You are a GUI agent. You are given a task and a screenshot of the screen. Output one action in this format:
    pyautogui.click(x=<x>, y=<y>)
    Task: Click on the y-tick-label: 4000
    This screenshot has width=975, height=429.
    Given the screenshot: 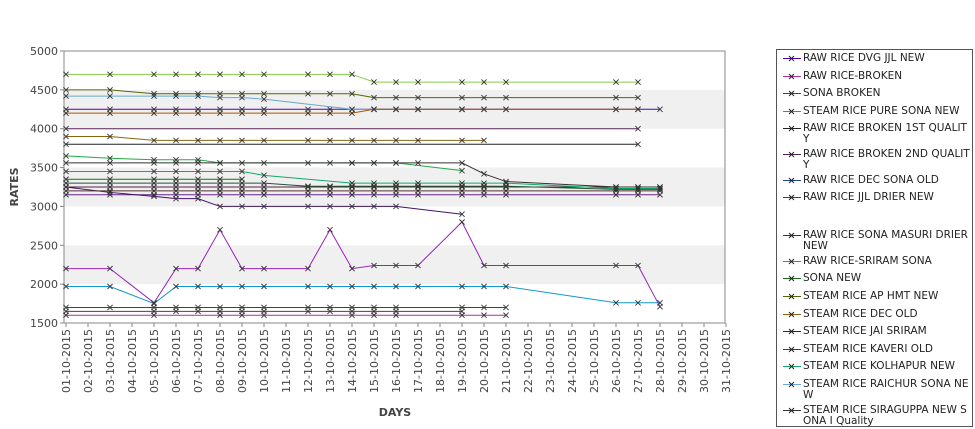 What is the action you would take?
    pyautogui.click(x=44, y=129)
    